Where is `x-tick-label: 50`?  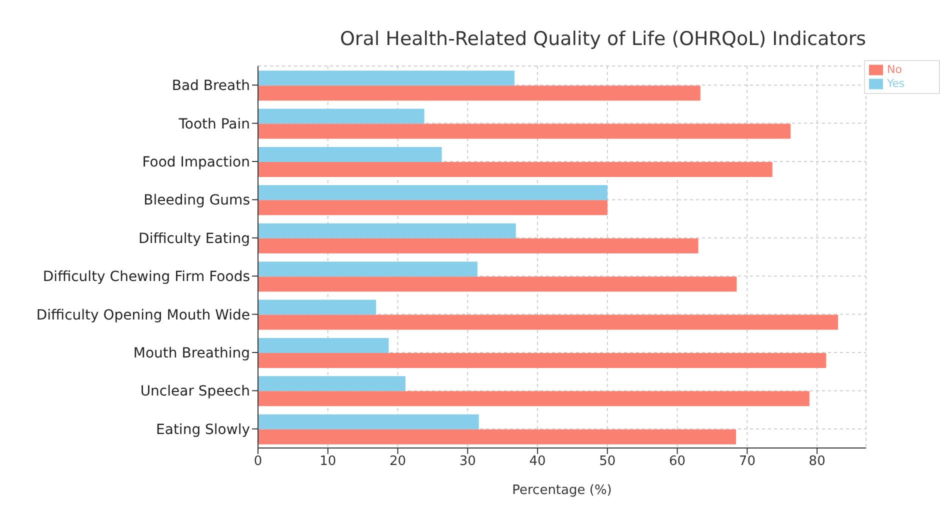 x-tick-label: 50 is located at coordinates (607, 462).